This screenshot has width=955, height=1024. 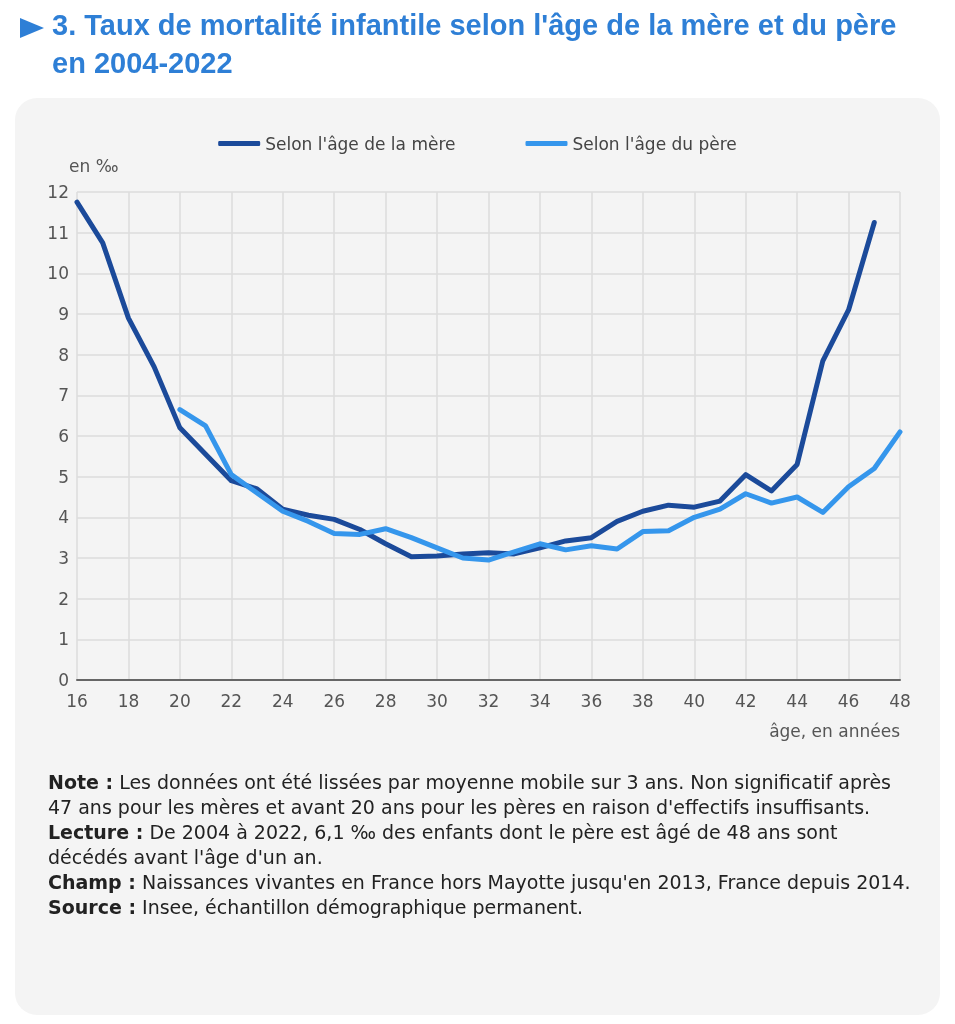 What do you see at coordinates (63, 598) in the screenshot?
I see `y-tick-label: 2` at bounding box center [63, 598].